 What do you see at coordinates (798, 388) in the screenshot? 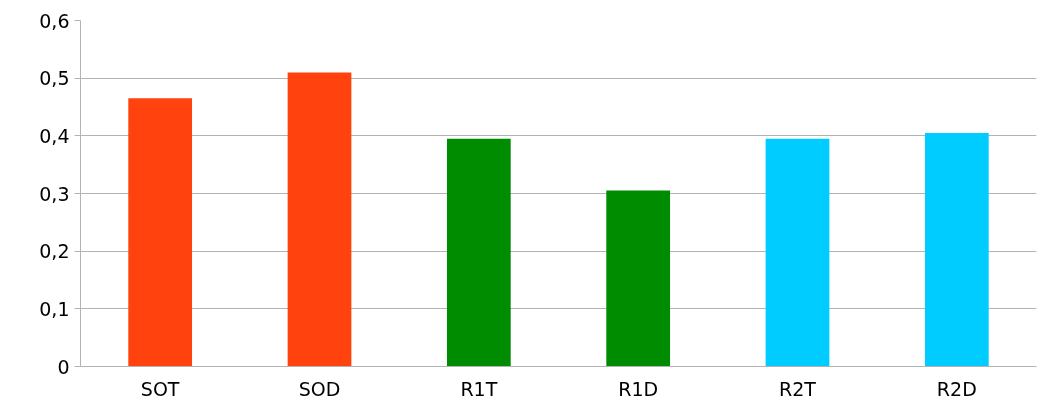
I see `x-tick-label: R2T` at bounding box center [798, 388].